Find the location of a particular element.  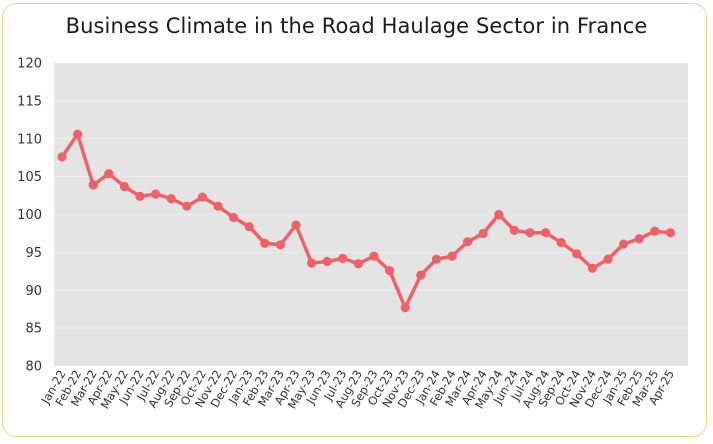

y-tick-label: 110 is located at coordinates (29, 139).